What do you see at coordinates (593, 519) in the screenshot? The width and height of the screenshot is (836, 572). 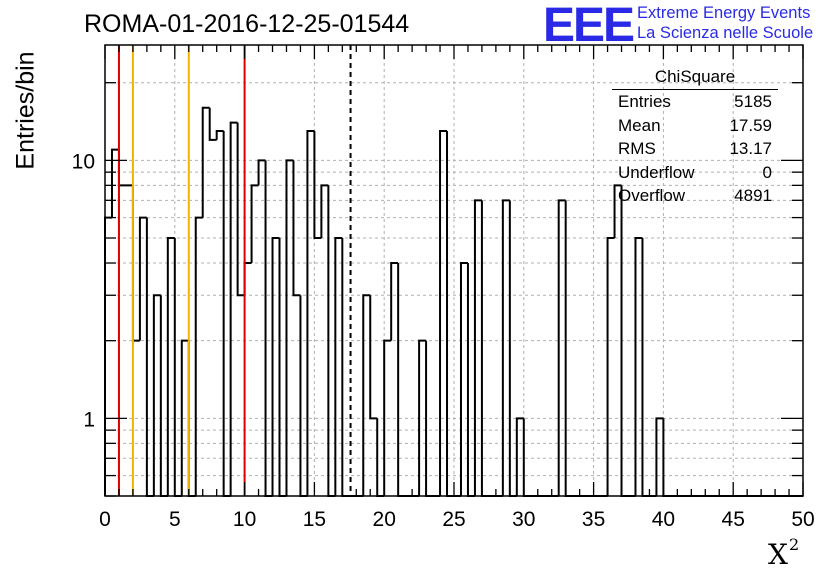 I see `x-tick-label: 35` at bounding box center [593, 519].